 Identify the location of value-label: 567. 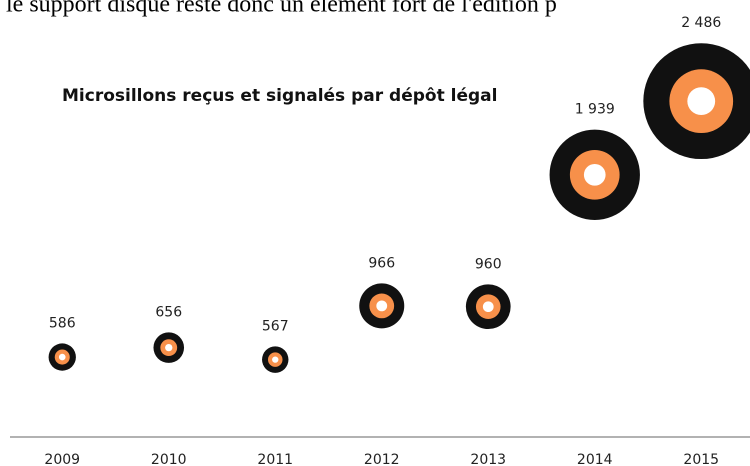
(275, 326).